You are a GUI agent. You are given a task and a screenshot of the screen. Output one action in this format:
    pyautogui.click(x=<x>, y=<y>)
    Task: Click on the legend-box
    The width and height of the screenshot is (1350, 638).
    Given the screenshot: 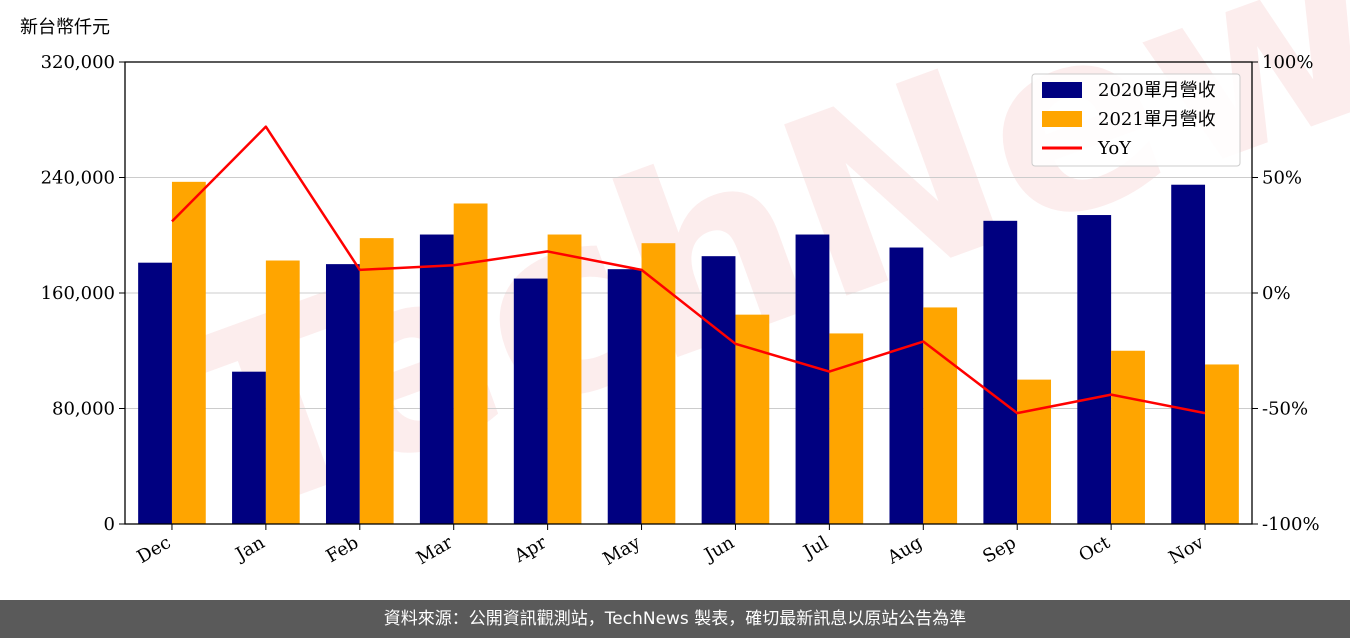 What is the action you would take?
    pyautogui.click(x=1136, y=120)
    